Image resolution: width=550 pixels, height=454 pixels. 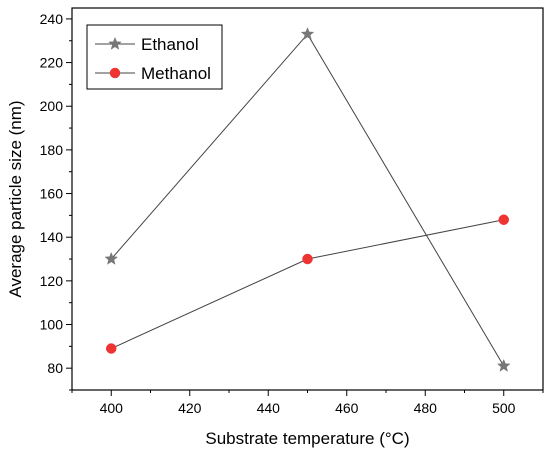 I want to click on y-tick-label: 140, so click(x=52, y=237).